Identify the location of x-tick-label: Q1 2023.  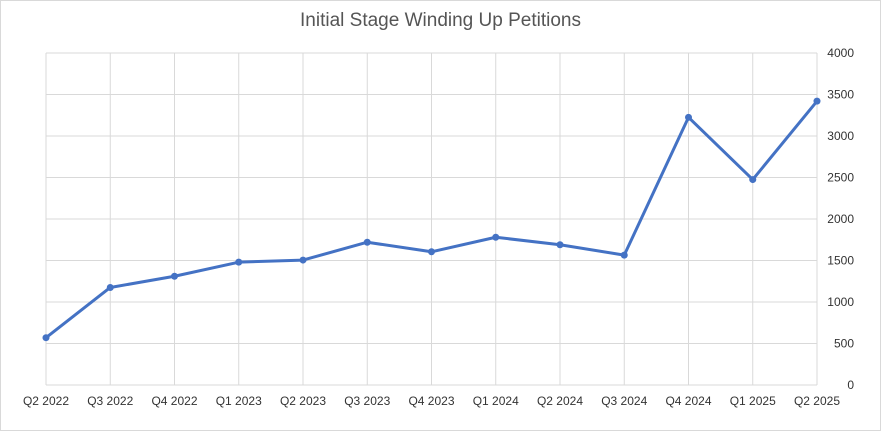
(239, 401).